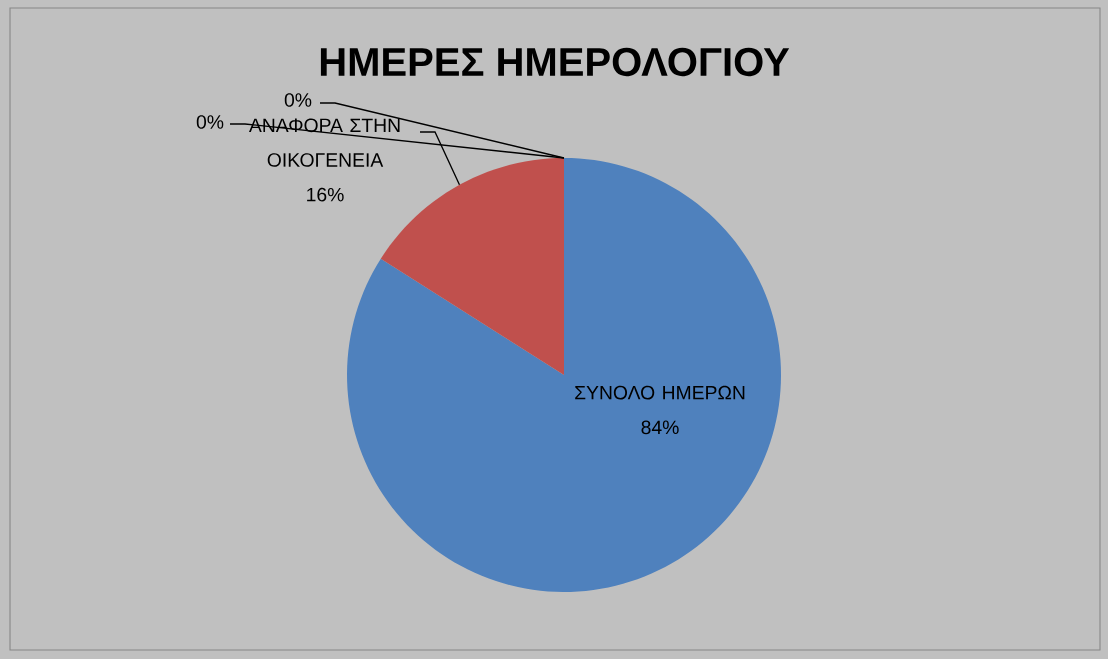 The image size is (1108, 659). What do you see at coordinates (324, 142) in the screenshot?
I see `slice-label: ΑΝΑΦΟΡΑ ΣΤΗΝ ΟΙΚΟΓΕΝΕΙΑ` at bounding box center [324, 142].